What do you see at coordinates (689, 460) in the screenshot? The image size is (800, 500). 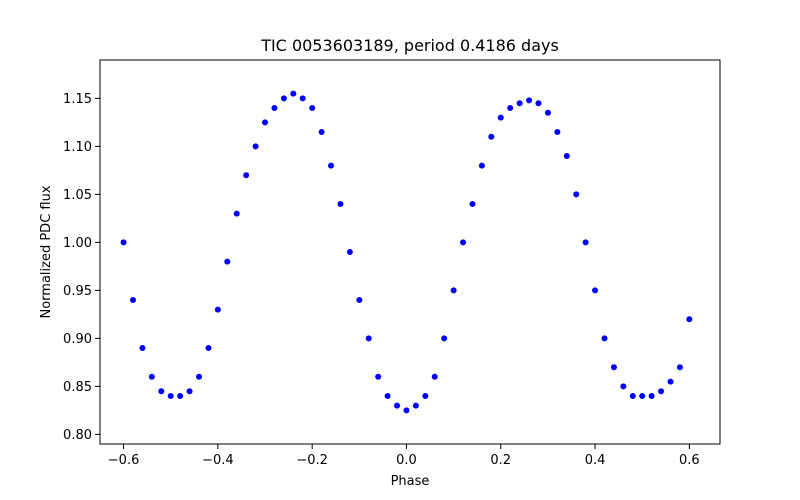 I see `x-tick-label: 0.6` at bounding box center [689, 460].